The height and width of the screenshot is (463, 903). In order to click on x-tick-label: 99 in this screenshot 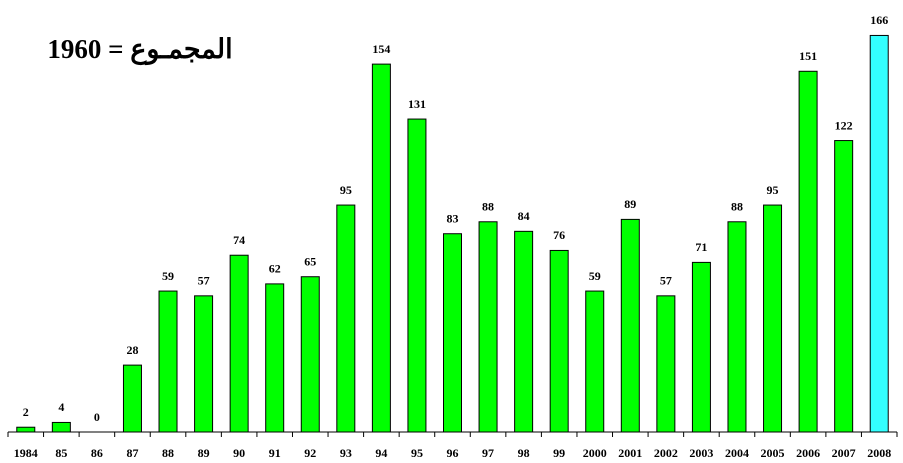, I will do `click(559, 453)`.